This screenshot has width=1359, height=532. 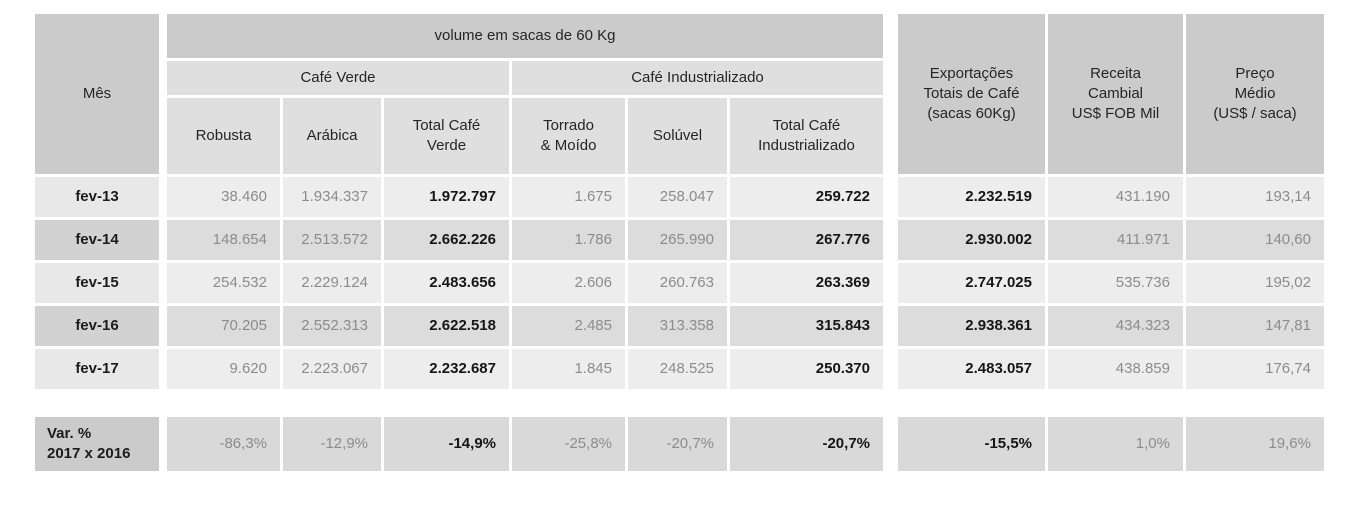 I want to click on column-header-receita-cambial: Receita Cambial US$ FOB Mil, so click(x=1115, y=94).